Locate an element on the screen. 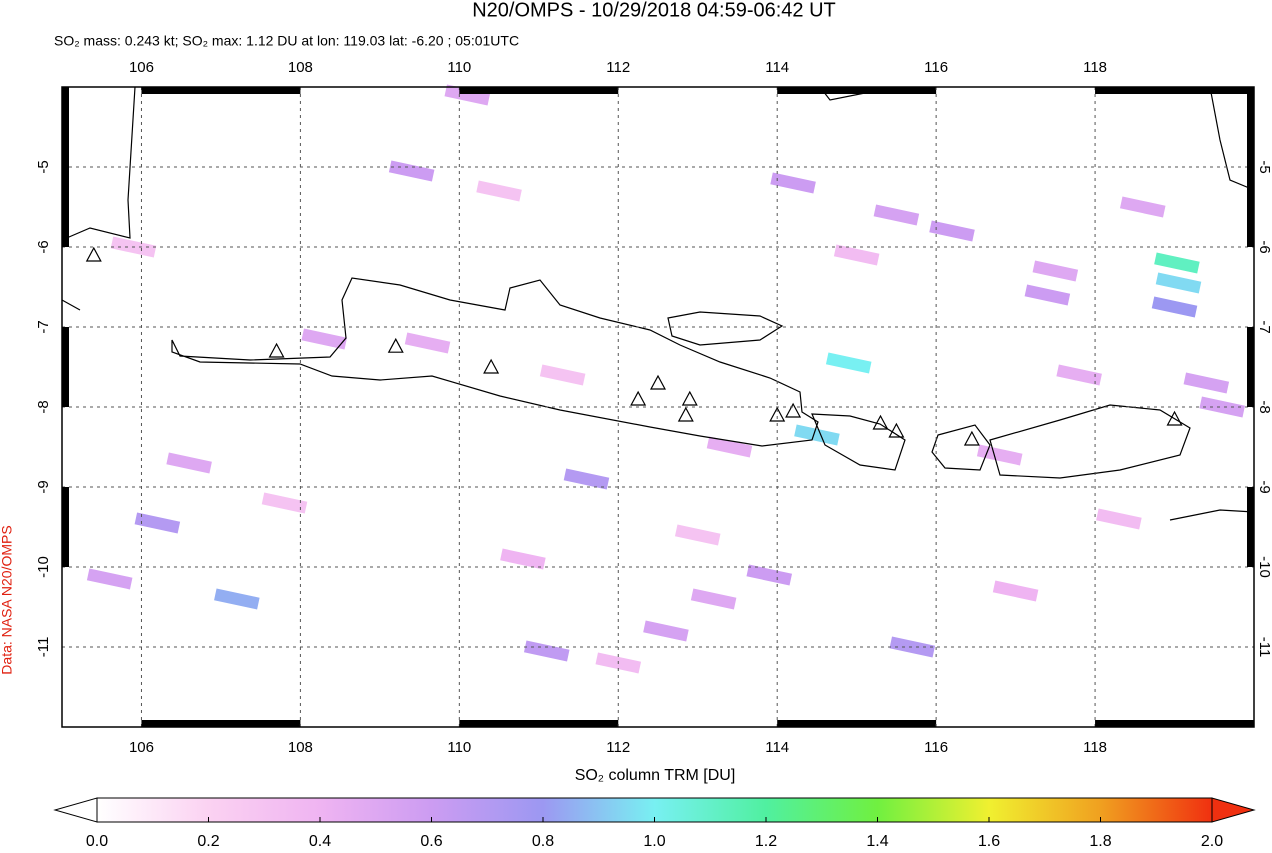 The image size is (1272, 853). colorbar-label: SO₂ column TRM [DU] is located at coordinates (655, 775).